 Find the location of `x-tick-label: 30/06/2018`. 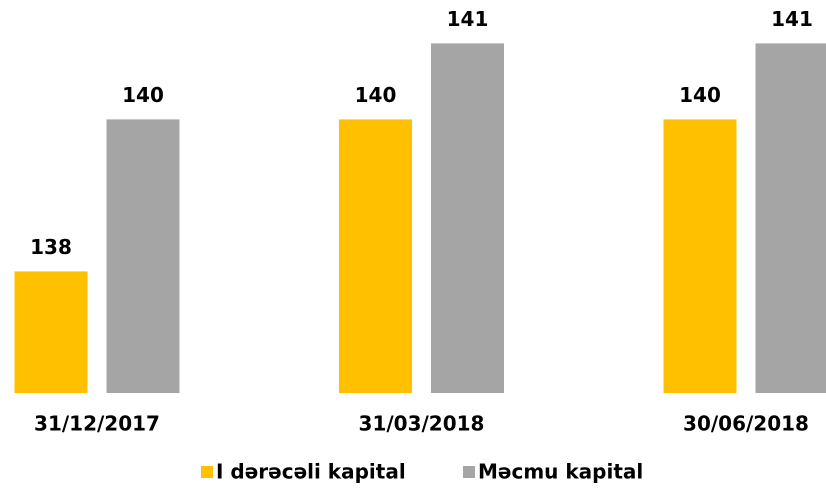

x-tick-label: 30/06/2018 is located at coordinates (746, 424).